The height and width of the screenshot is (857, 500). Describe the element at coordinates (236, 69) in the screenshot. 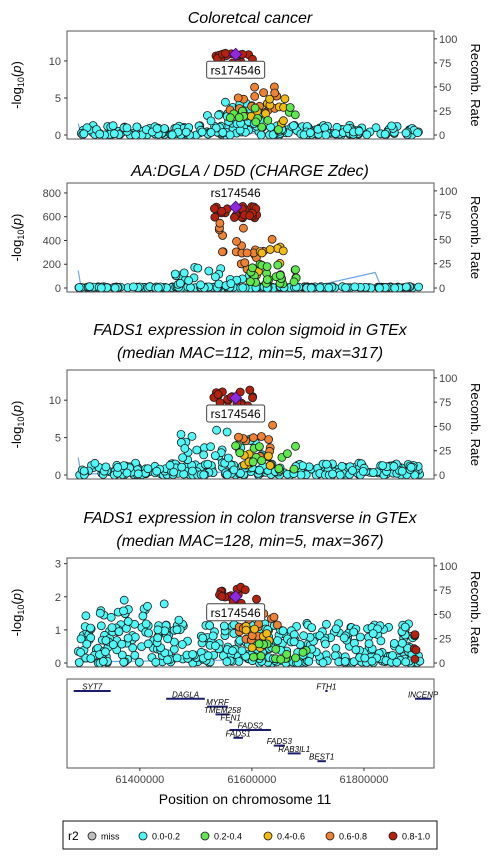

I see `lead-snp-label-box` at that location.